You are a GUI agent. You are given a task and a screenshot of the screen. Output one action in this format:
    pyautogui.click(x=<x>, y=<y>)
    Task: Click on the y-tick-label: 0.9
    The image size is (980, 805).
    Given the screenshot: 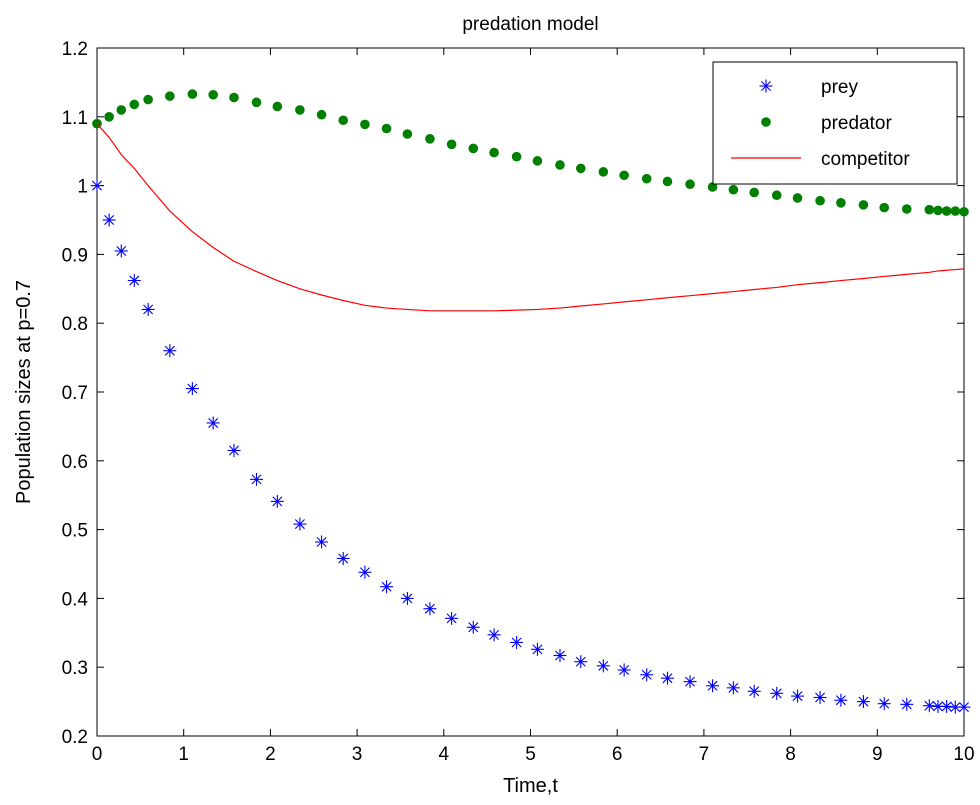 What is the action you would take?
    pyautogui.click(x=75, y=255)
    